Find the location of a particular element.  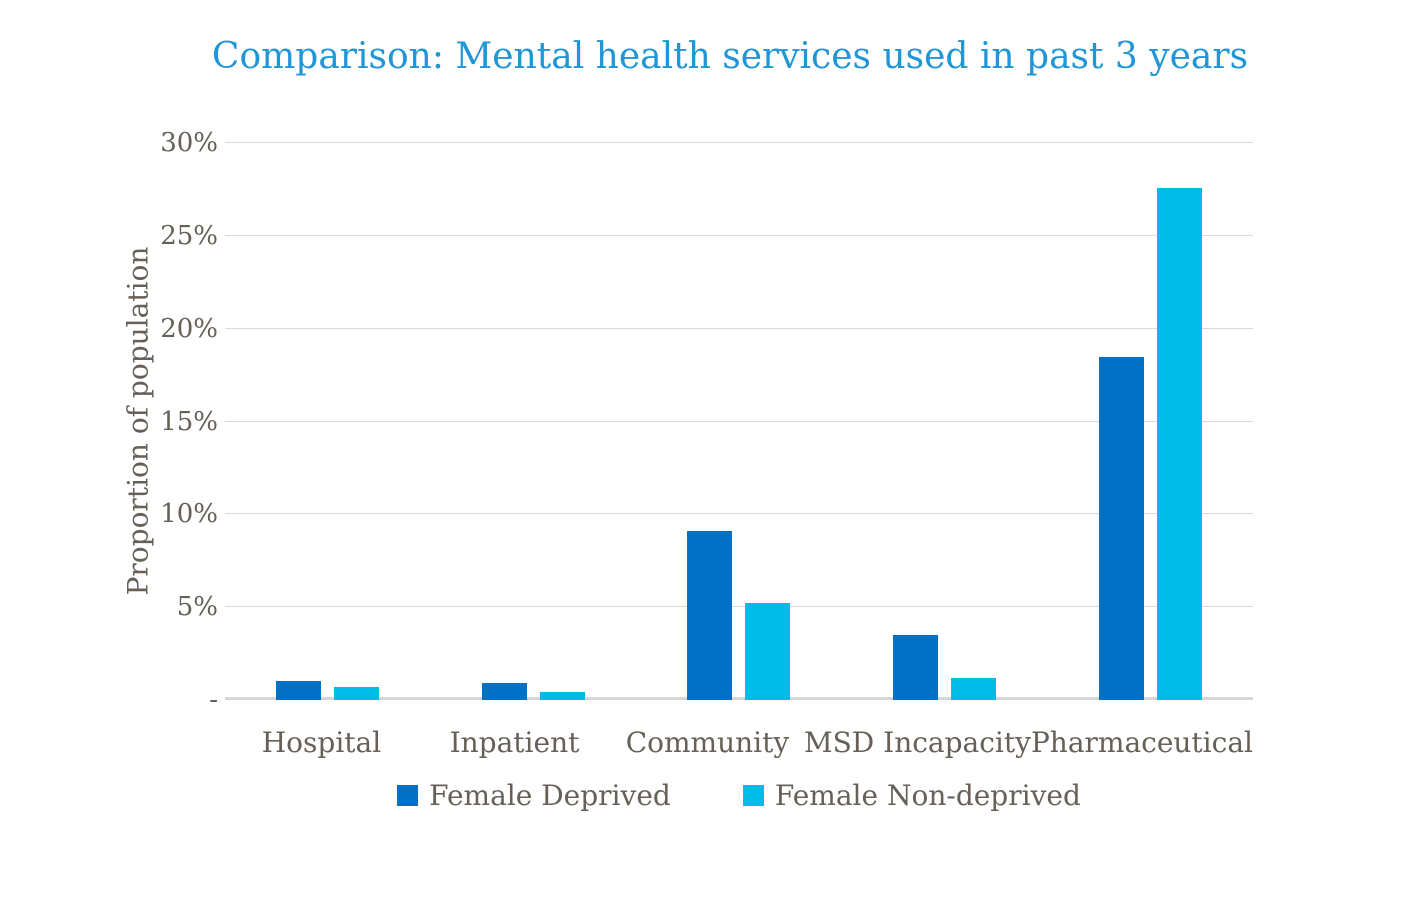

y-tick-label-15: 15% is located at coordinates (189, 421).